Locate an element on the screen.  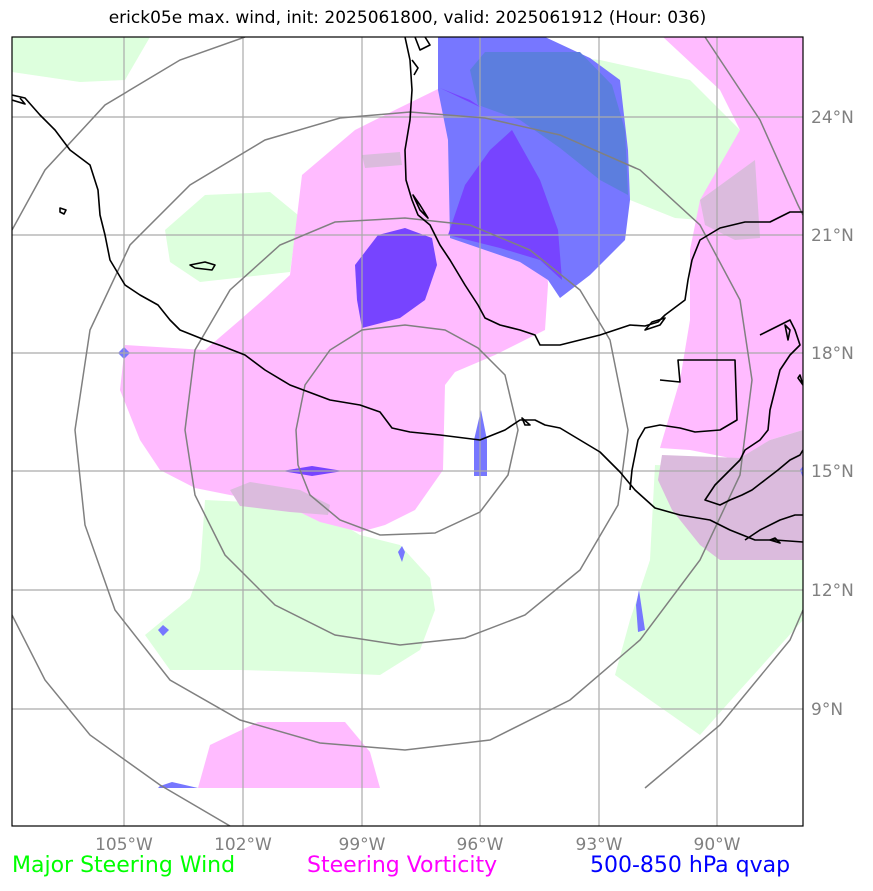
lat-tick-label: 12°N is located at coordinates (832, 591).